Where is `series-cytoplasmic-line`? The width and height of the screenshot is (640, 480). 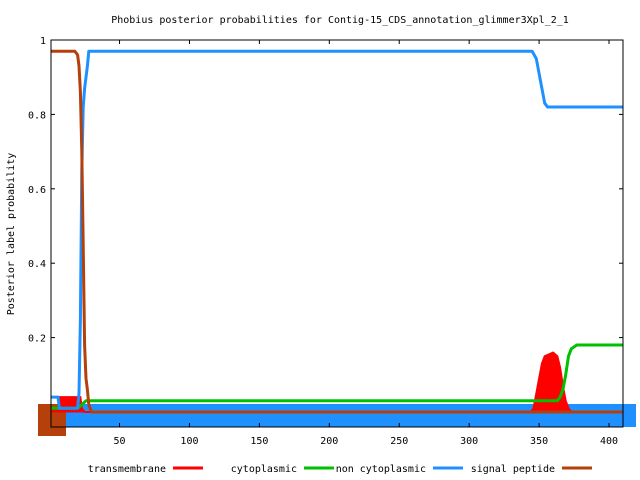 series-cytoplasmic-line is located at coordinates (337, 376).